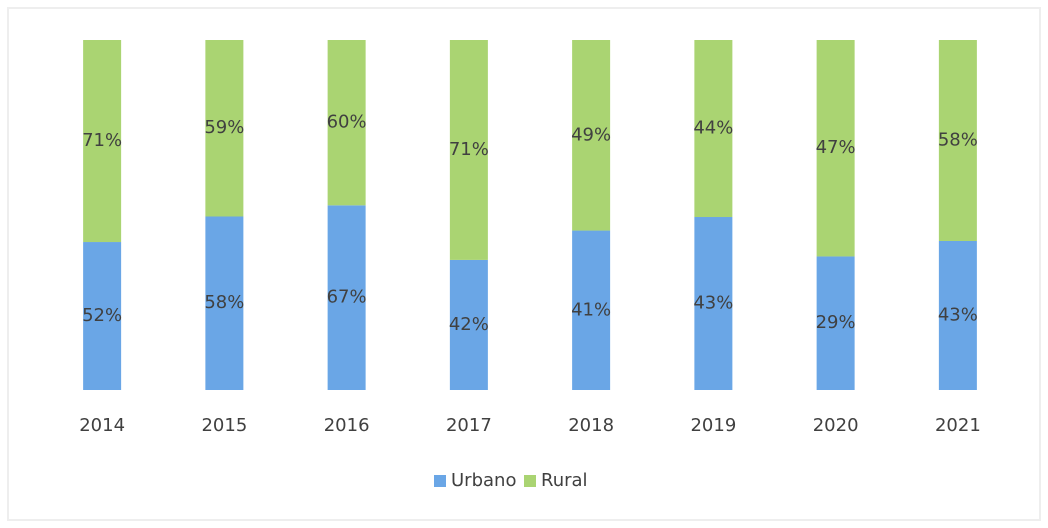  I want to click on data-label: 49%, so click(591, 134).